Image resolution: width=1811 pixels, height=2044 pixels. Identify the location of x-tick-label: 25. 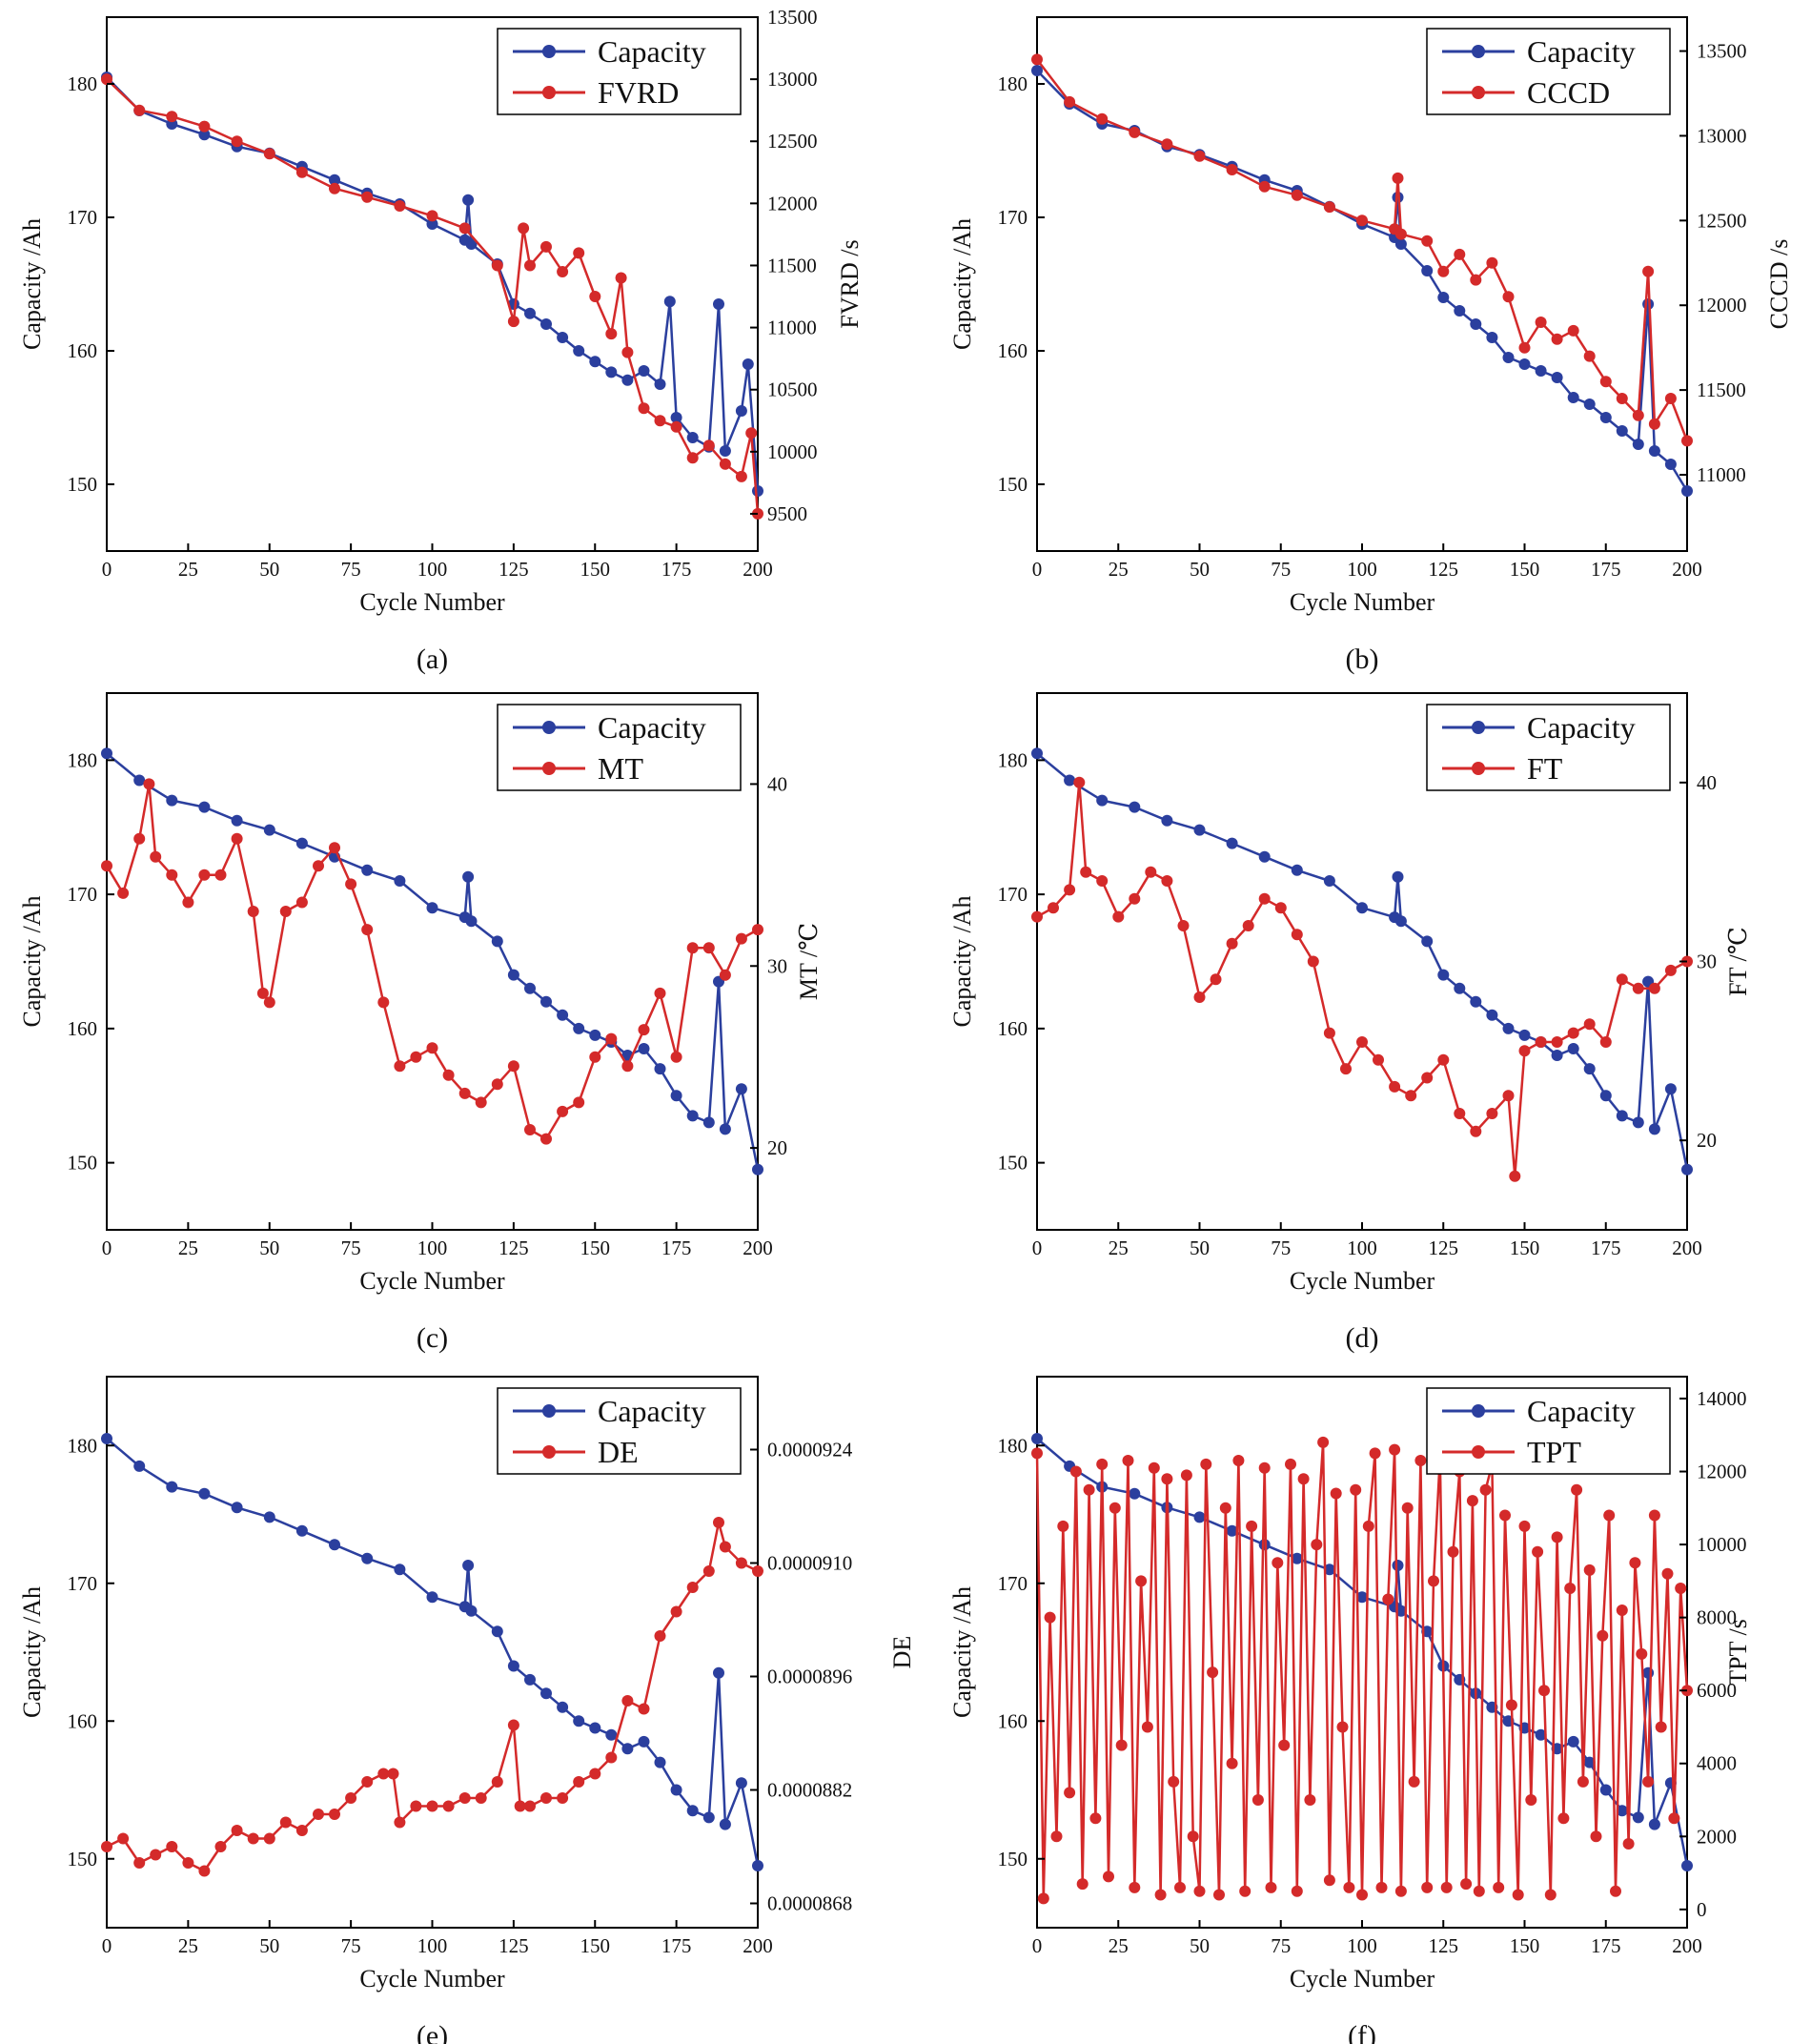
(188, 569).